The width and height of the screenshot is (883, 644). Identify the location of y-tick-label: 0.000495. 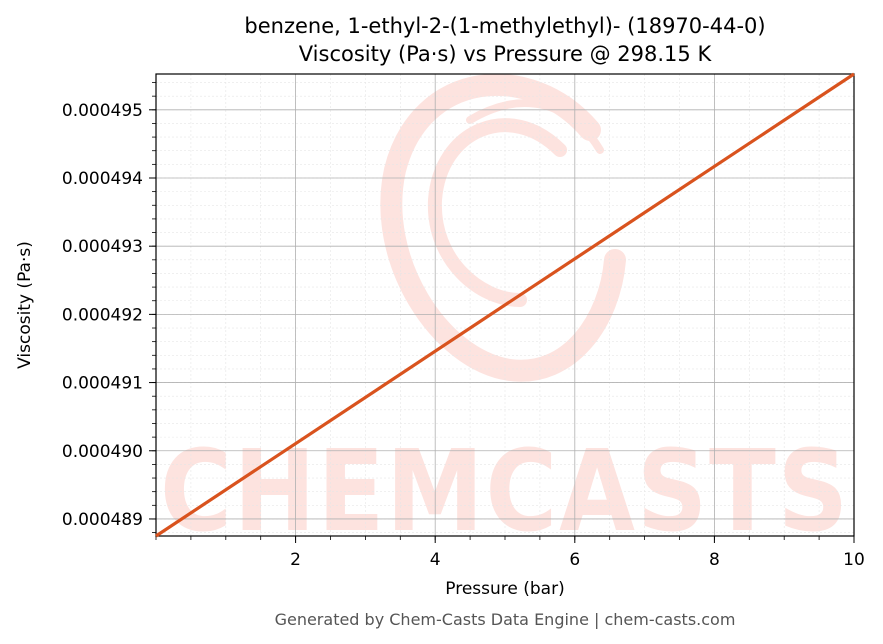
(102, 111).